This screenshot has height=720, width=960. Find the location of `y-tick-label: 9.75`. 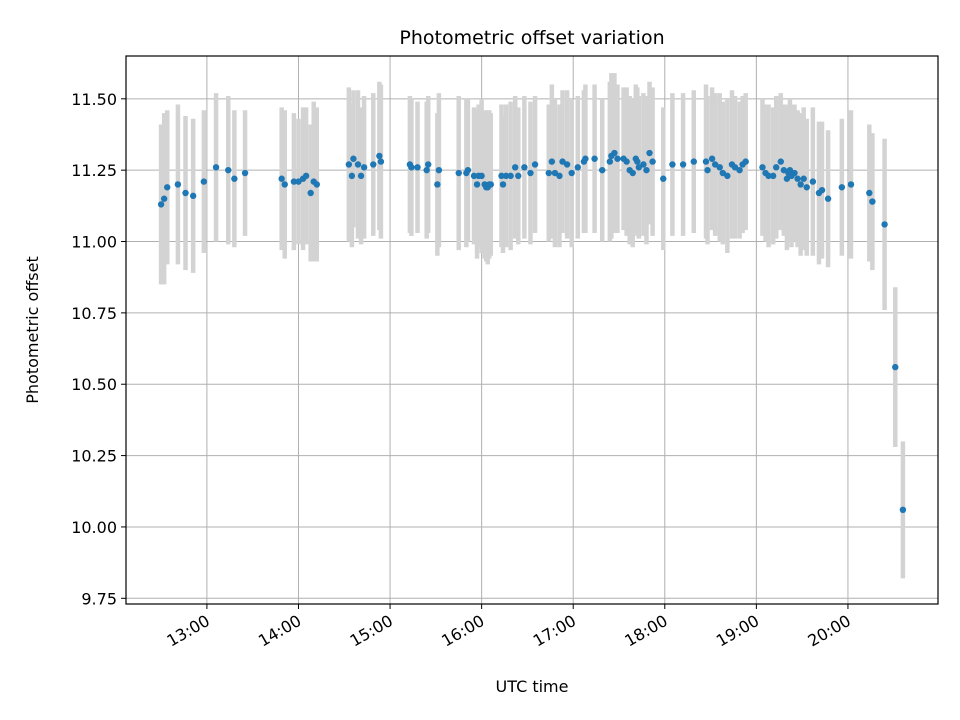

y-tick-label: 9.75 is located at coordinates (99, 598).